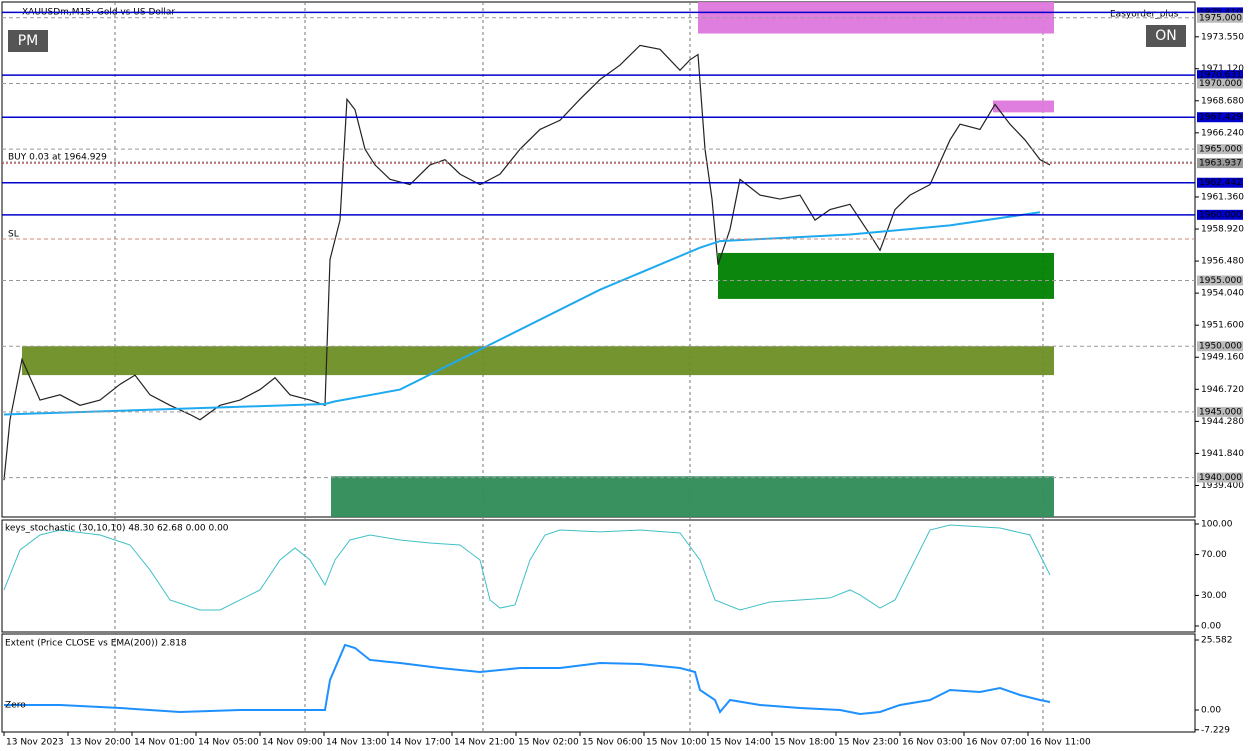 This screenshot has width=1256, height=751. I want to click on level-label: 1970.631, so click(1220, 76).